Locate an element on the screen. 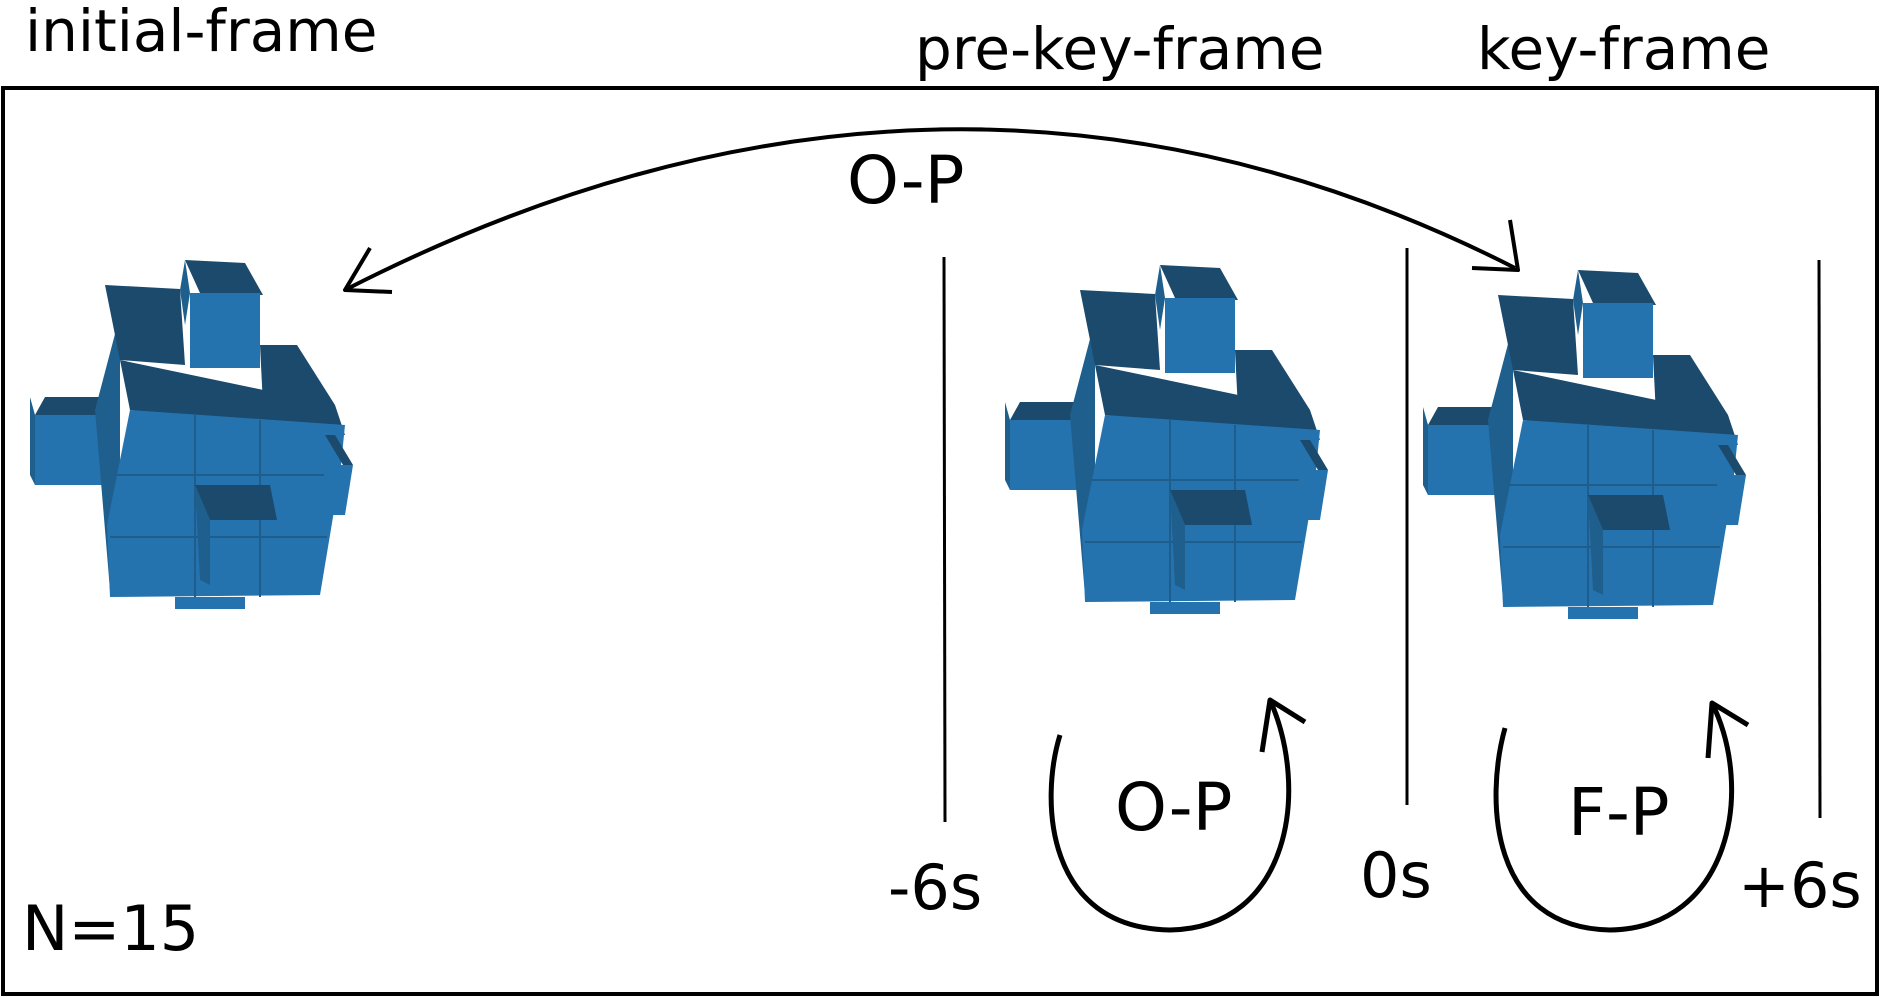 The image size is (1880, 998). voxel-cluster-pre-key is located at coordinates (1166, 439).